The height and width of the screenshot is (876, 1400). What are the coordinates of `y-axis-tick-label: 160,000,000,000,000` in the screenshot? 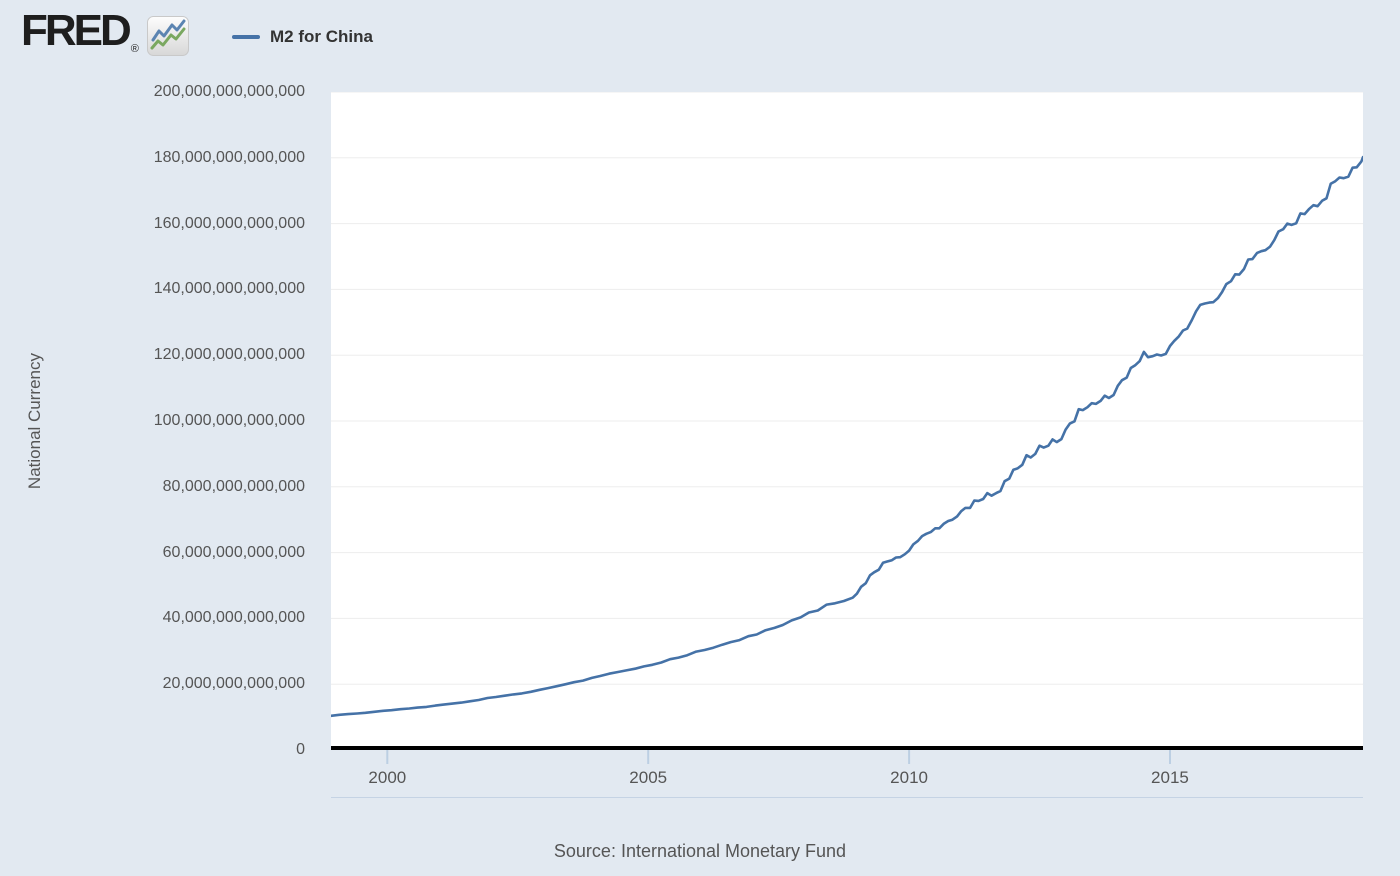 It's located at (229, 223).